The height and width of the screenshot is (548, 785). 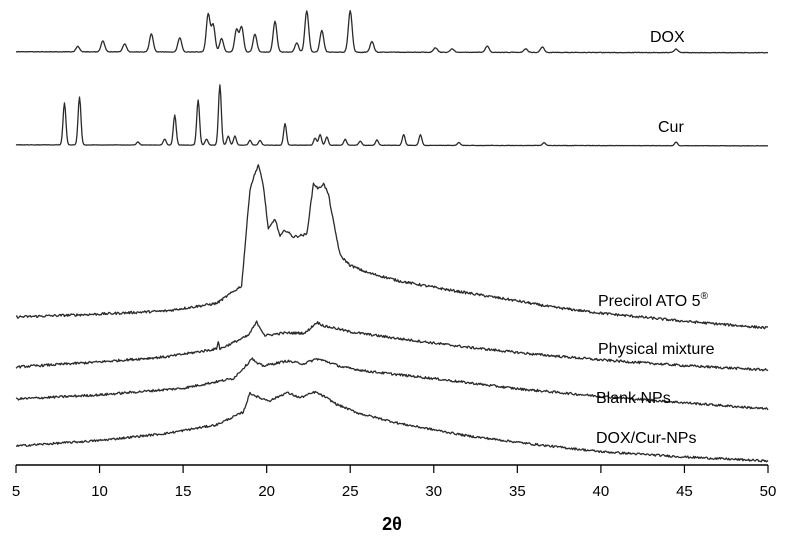 I want to click on x-tick-label-35: 35, so click(x=517, y=491).